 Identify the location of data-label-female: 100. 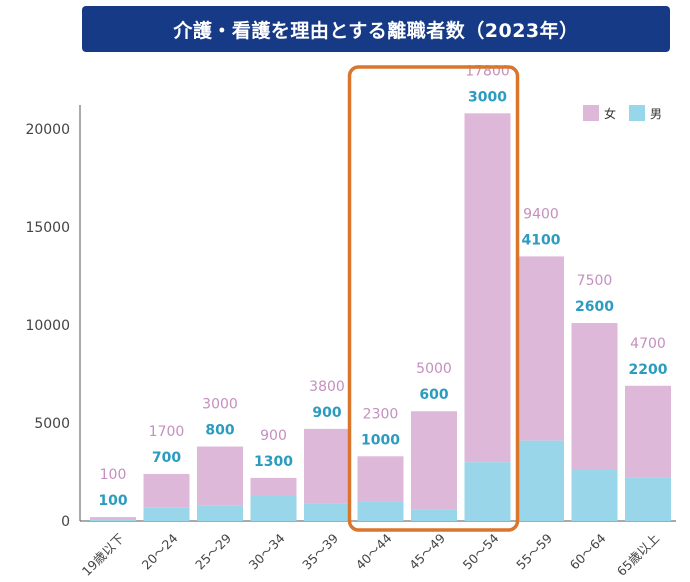
(113, 475).